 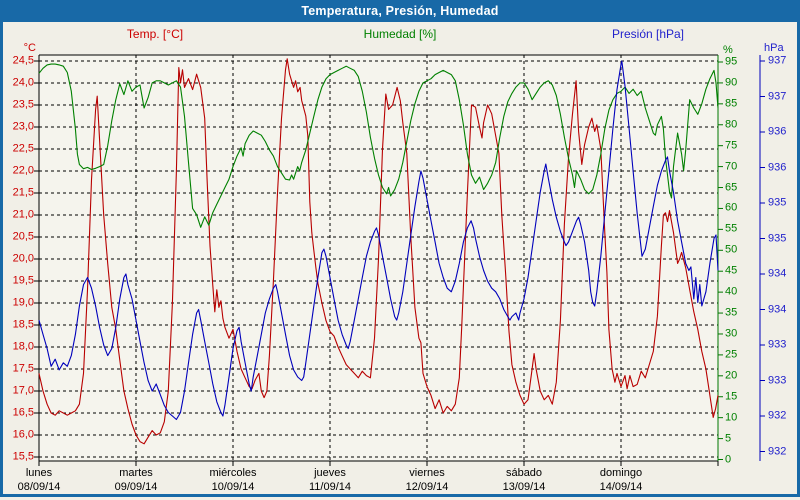 I want to click on day-name-label: miércoles, so click(x=233, y=473).